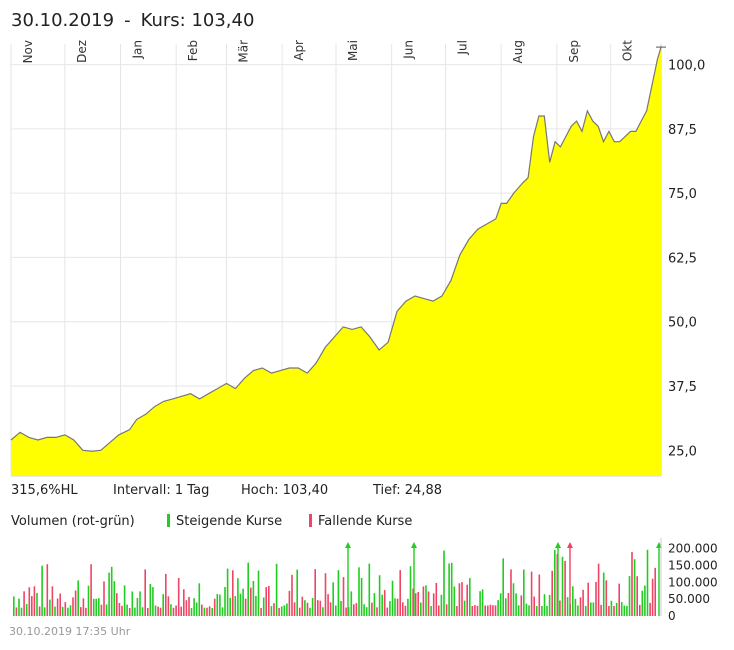 This screenshot has height=650, width=734. What do you see at coordinates (689, 580) in the screenshot?
I see `volume-axis-labels: 200.000 150.000 100.000 50.000 0` at bounding box center [689, 580].